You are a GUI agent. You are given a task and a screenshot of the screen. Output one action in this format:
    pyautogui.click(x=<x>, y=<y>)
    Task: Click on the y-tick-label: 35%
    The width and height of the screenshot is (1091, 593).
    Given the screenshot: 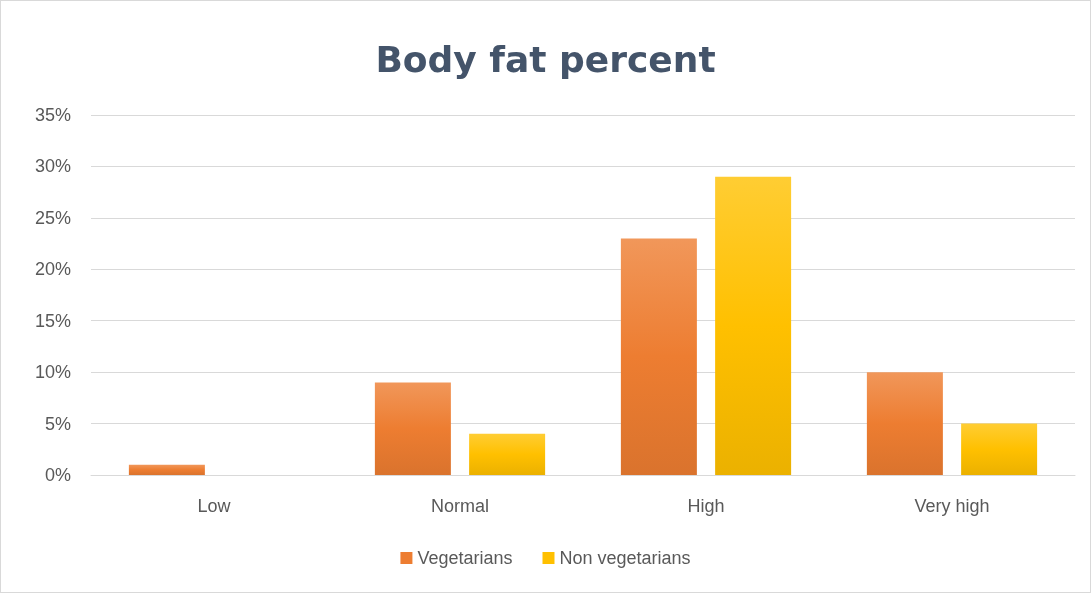 What is the action you would take?
    pyautogui.click(x=52, y=115)
    